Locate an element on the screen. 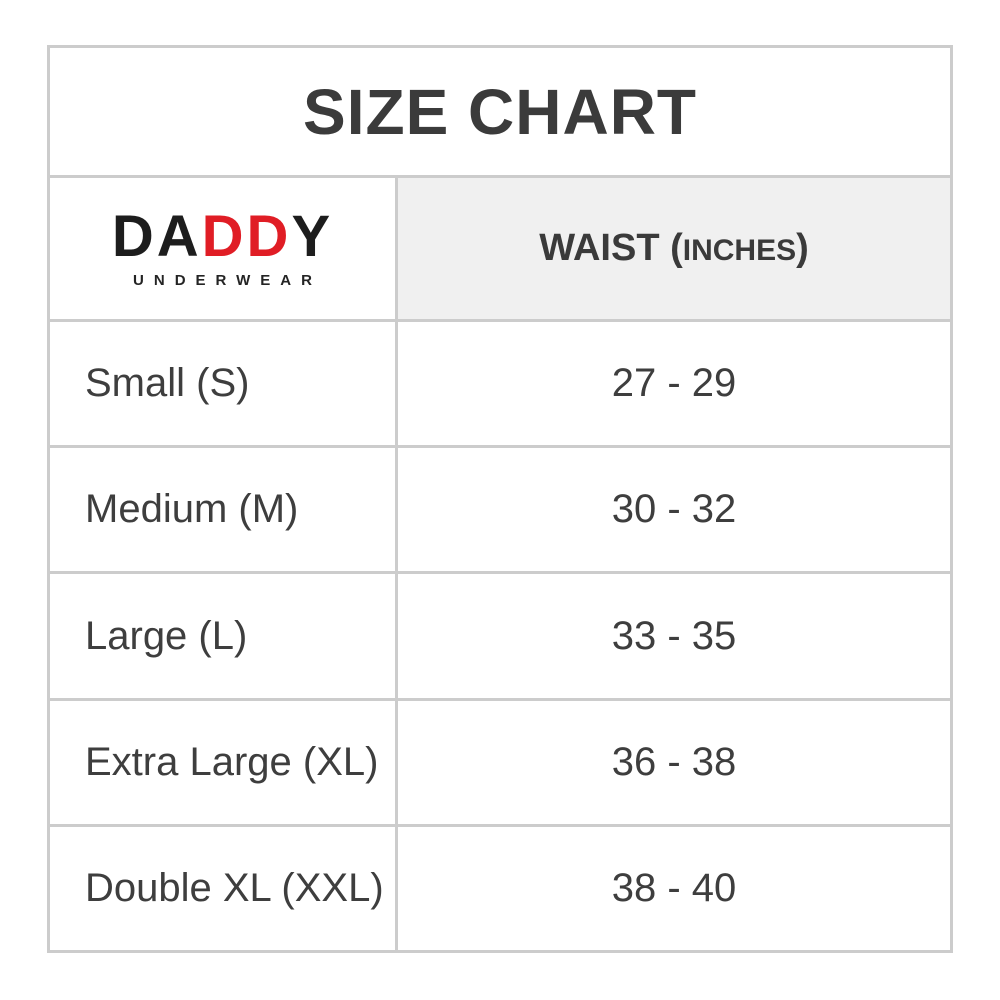  table-row: Extra Large (XL) 36 - 38 is located at coordinates (500, 763).